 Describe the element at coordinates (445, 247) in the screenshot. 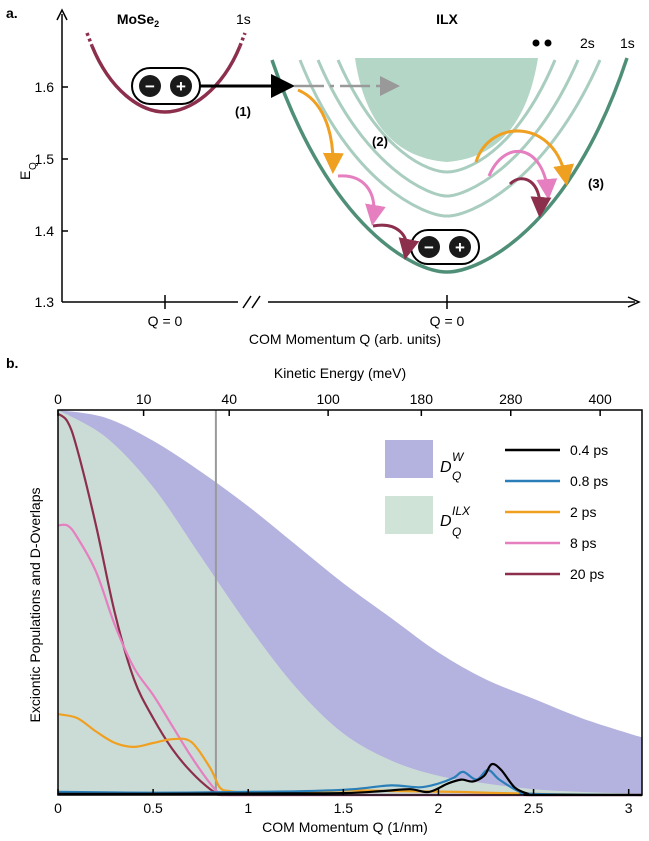

I see `ilx-exciton: − +` at that location.